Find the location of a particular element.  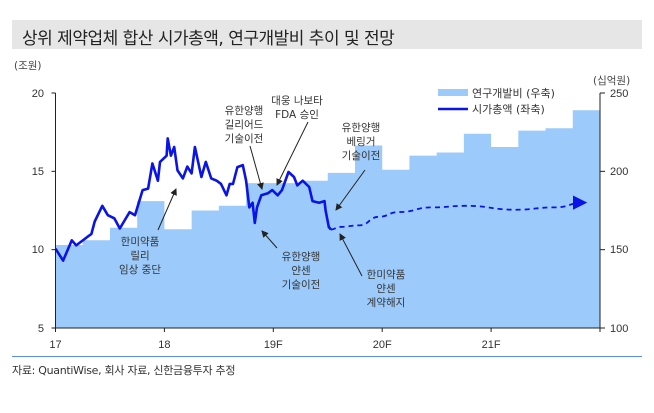

left-tick-label: 5 is located at coordinates (41, 329).